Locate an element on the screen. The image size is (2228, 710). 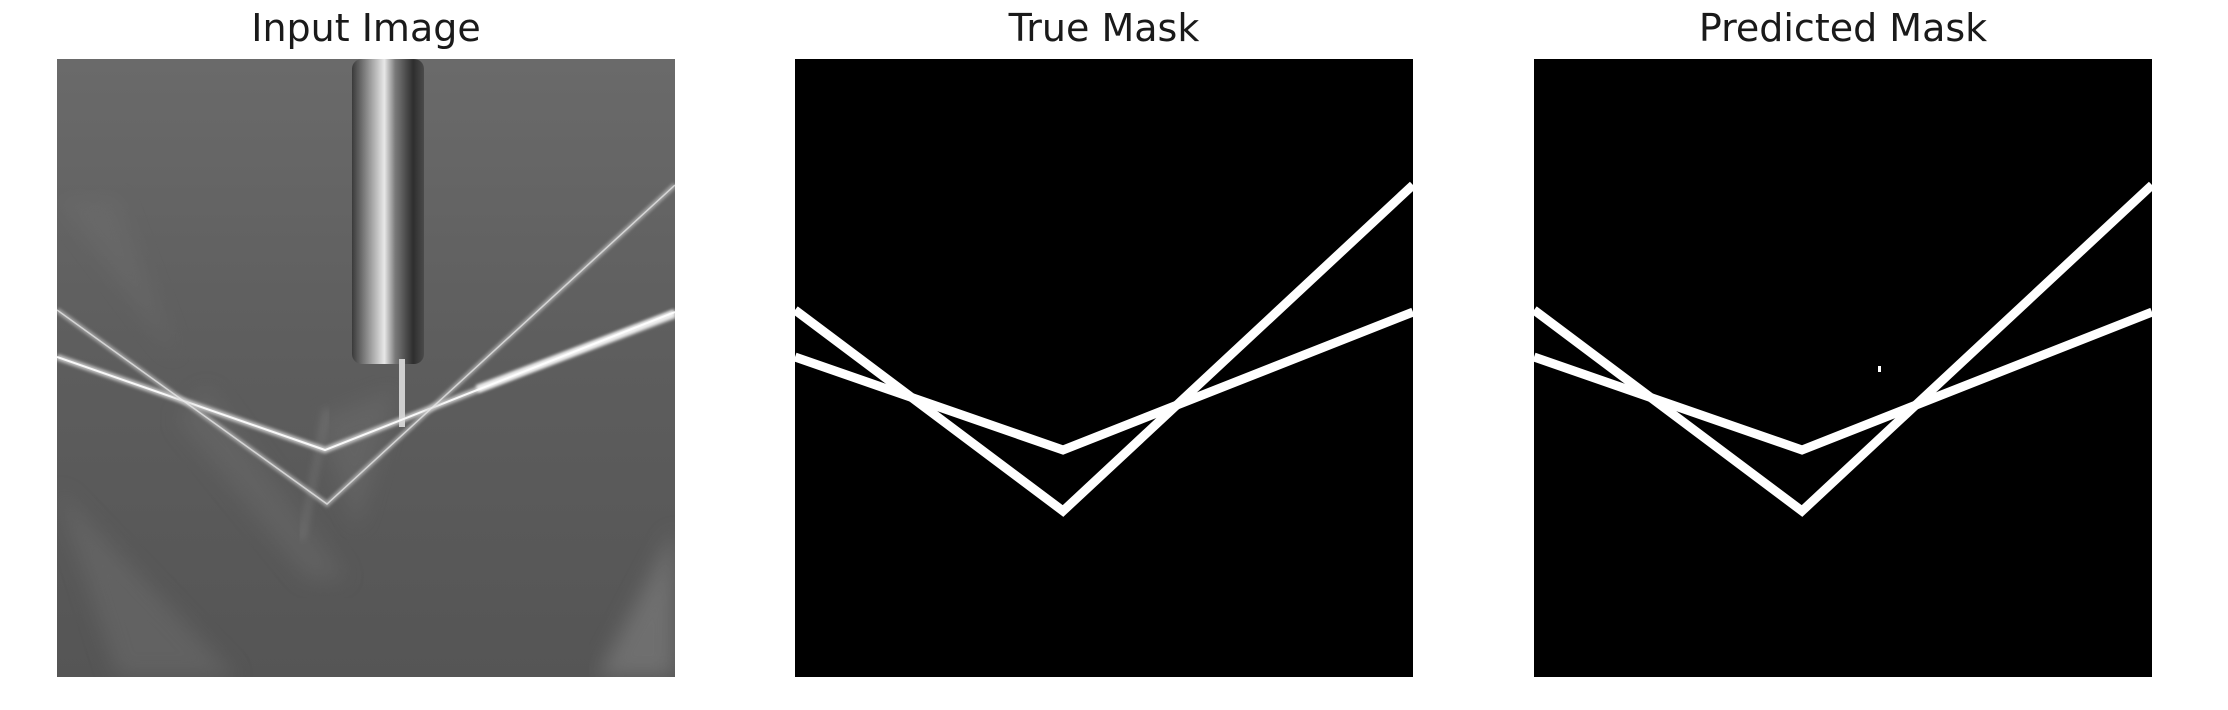
panel-title-input-image: Input Image is located at coordinates (366, 28).